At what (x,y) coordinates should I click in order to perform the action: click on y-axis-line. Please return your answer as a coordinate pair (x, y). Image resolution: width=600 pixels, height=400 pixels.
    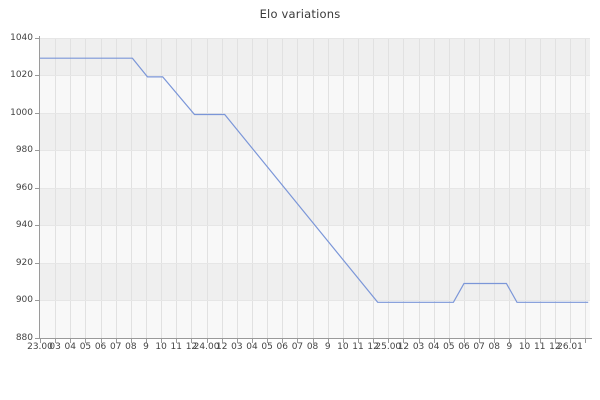
    Looking at the image, I should click on (39, 187).